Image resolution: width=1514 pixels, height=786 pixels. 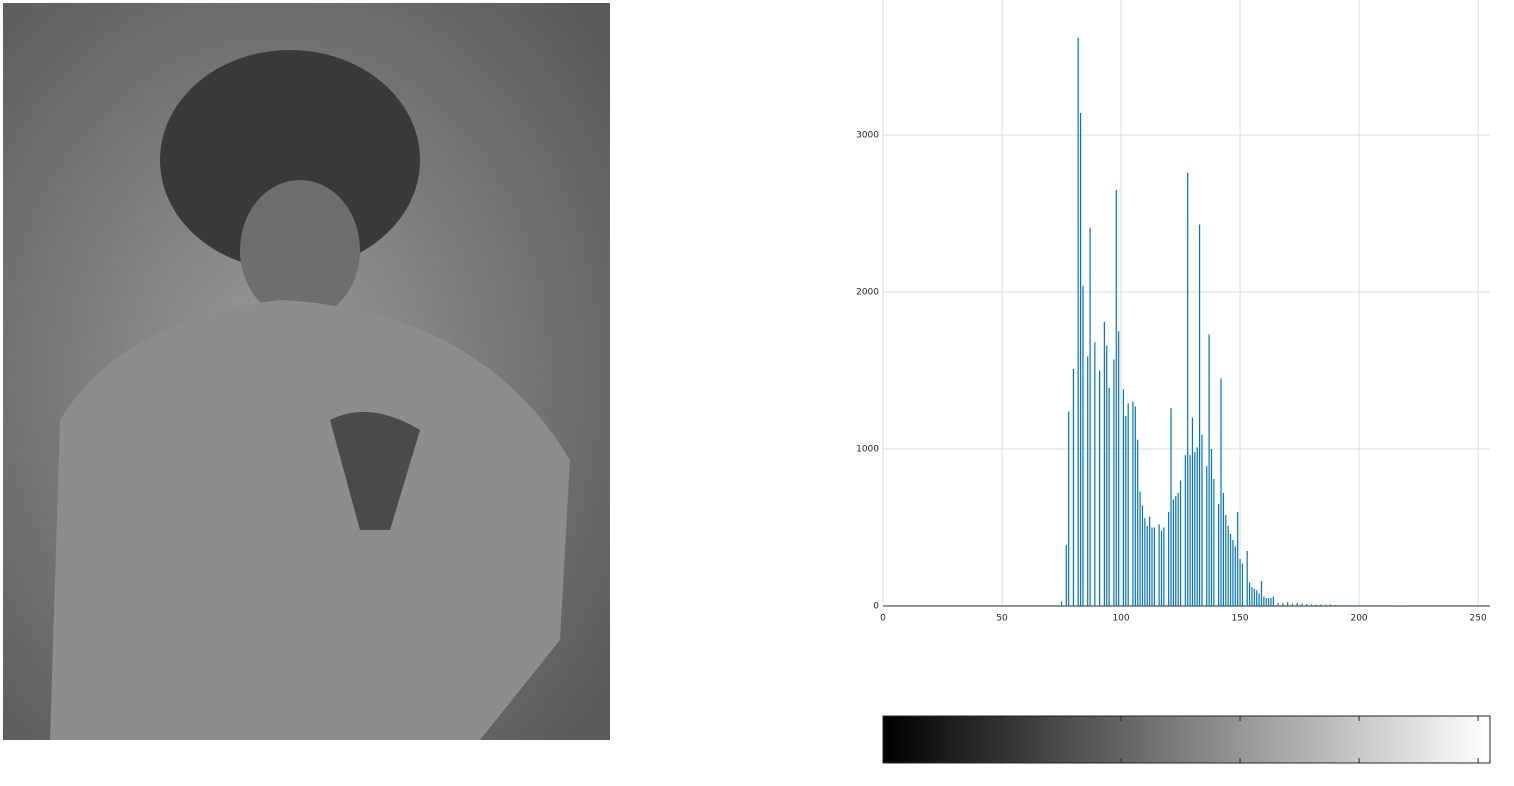 I want to click on colorbar, so click(x=1186, y=739).